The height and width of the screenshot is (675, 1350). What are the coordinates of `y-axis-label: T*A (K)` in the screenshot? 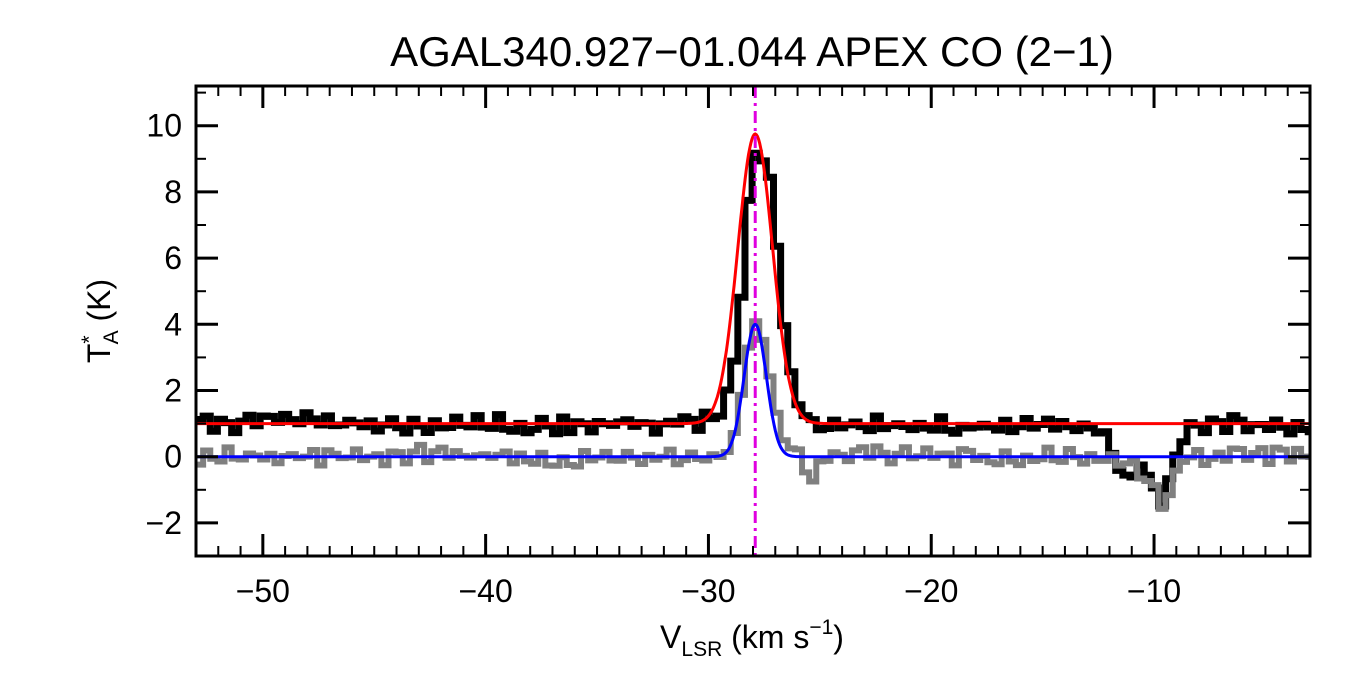 It's located at (100, 321).